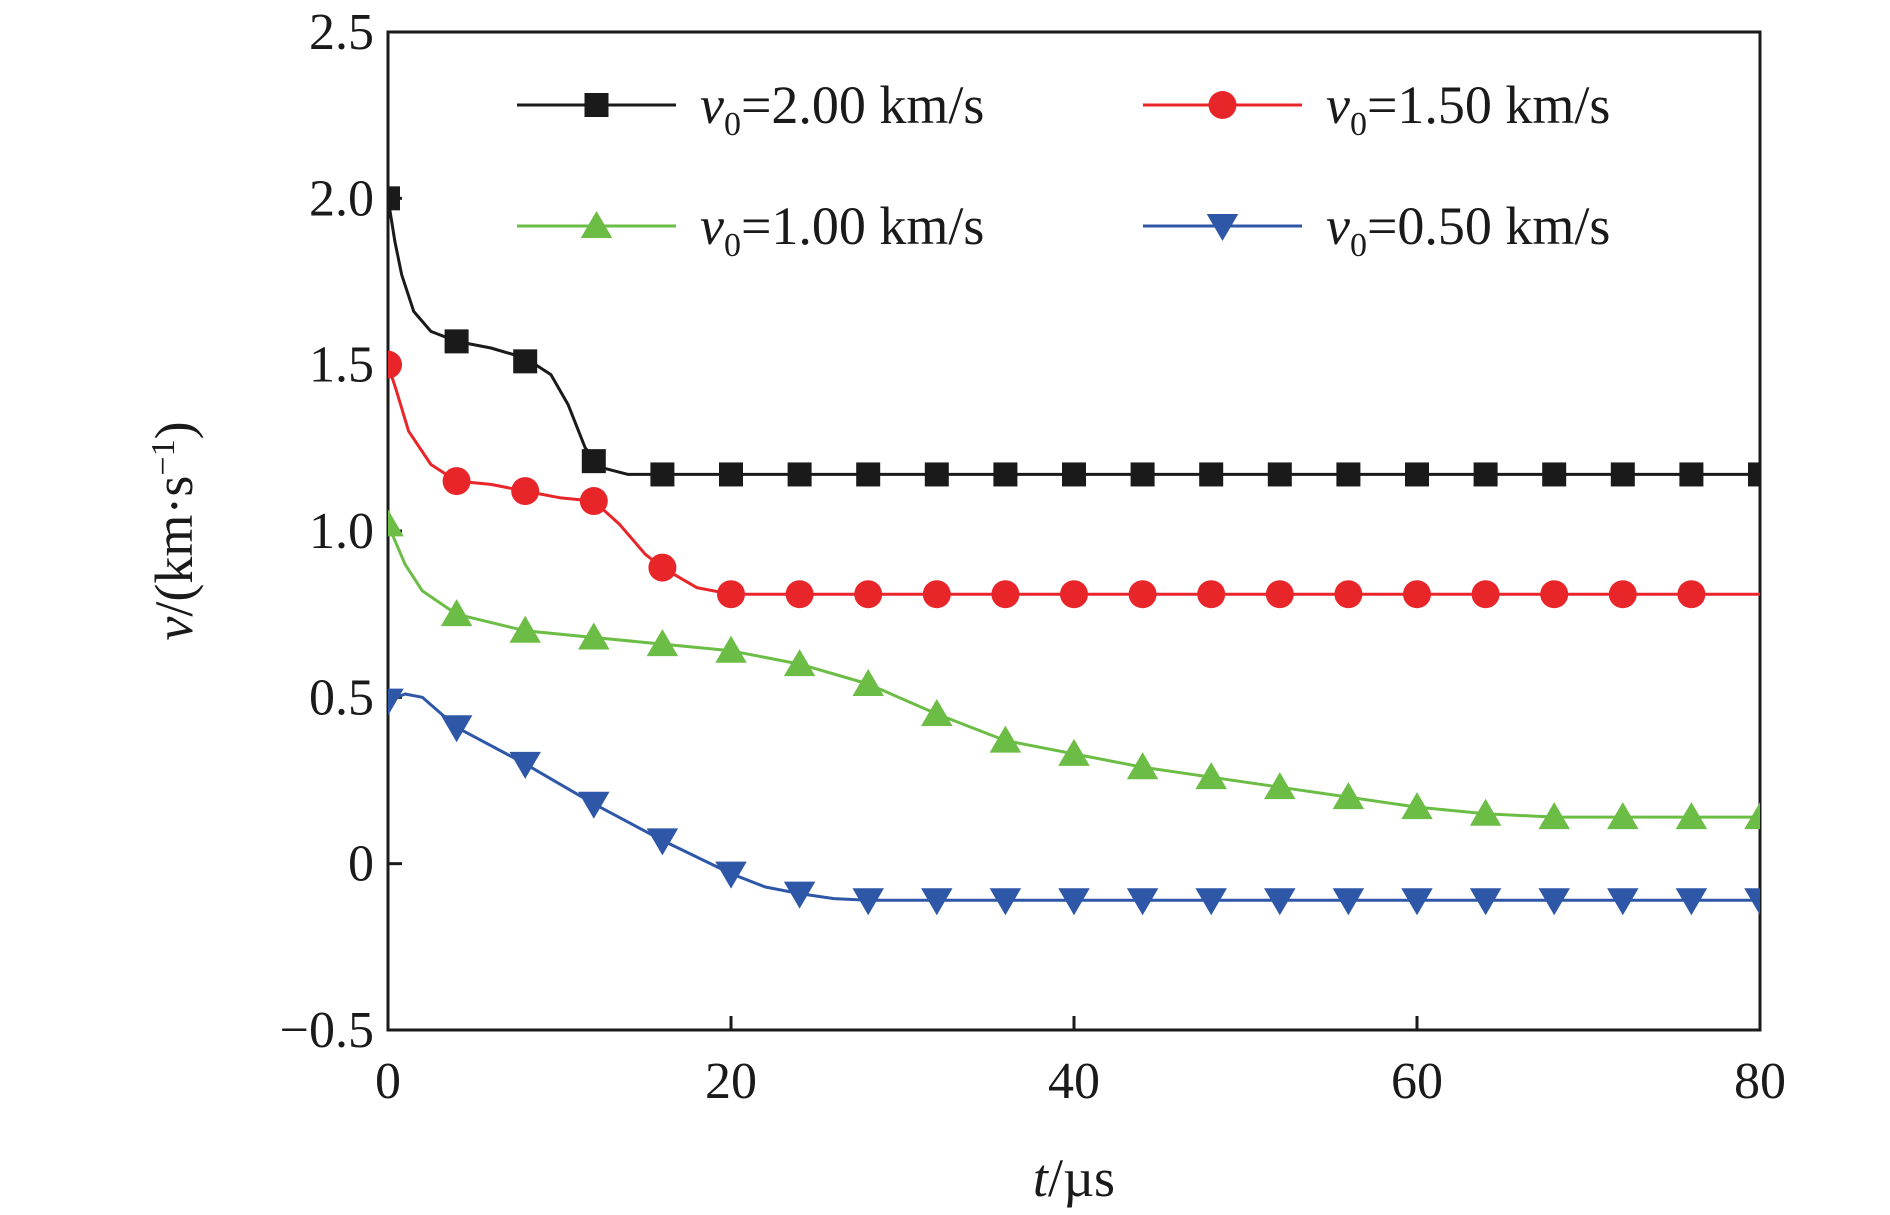  What do you see at coordinates (361, 864) in the screenshot?
I see `y-tick-label: 0` at bounding box center [361, 864].